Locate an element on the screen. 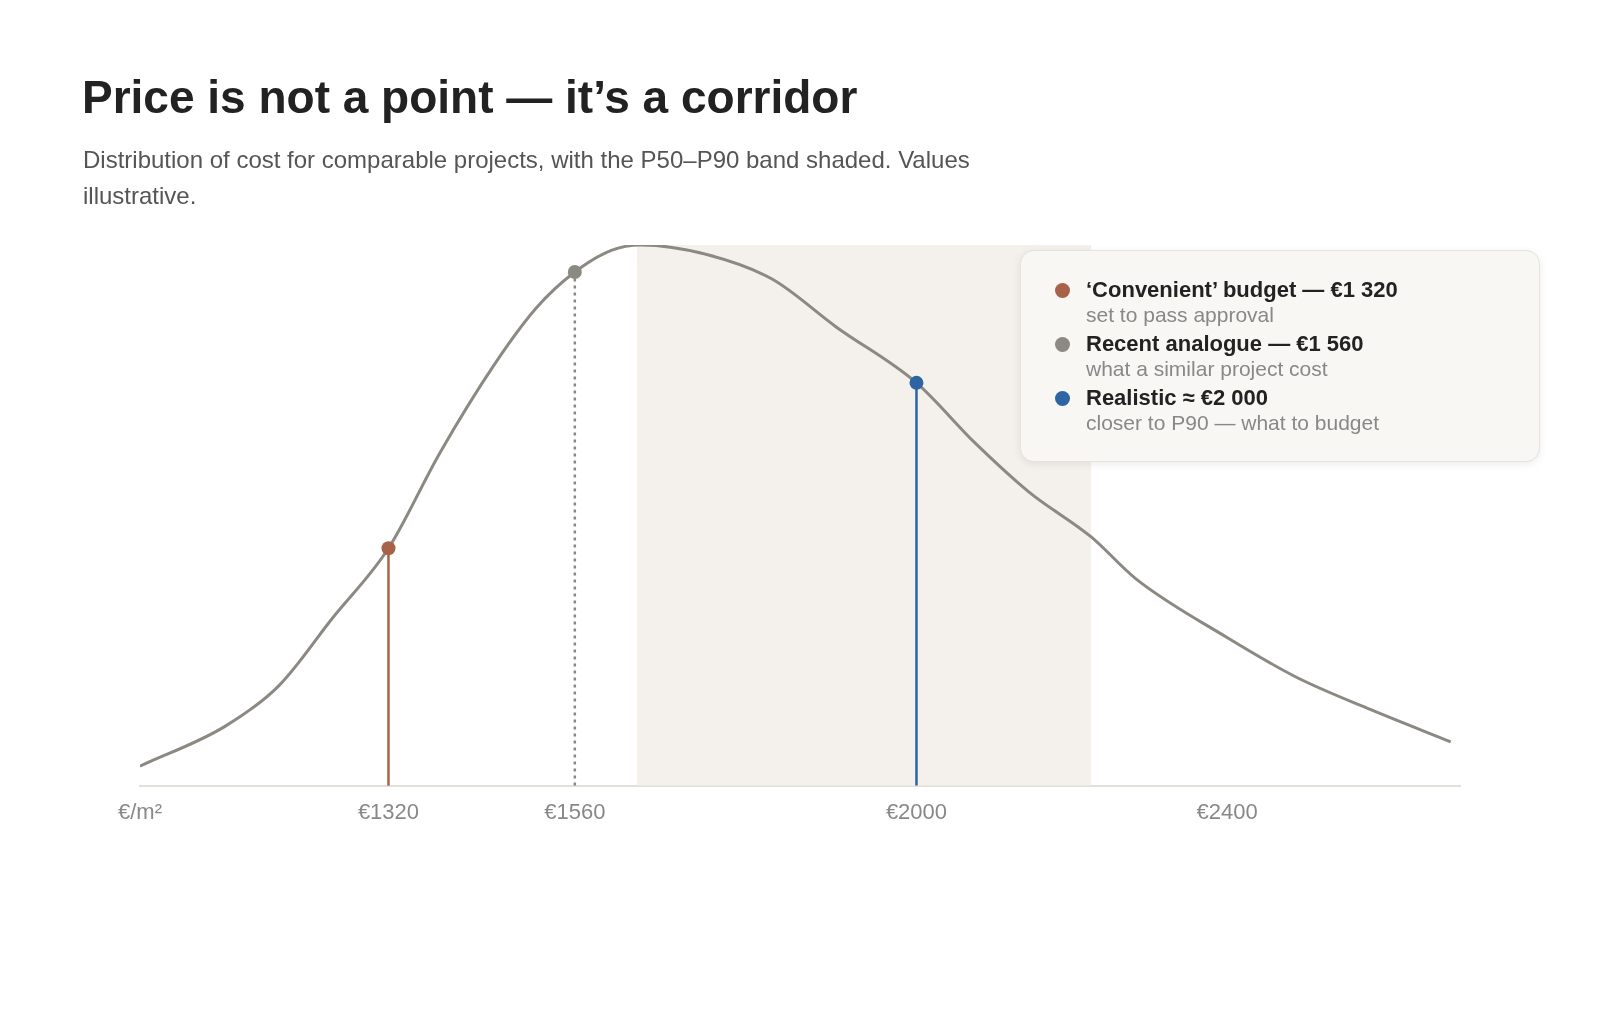 This screenshot has height=1025, width=1600. x-tick-label: €/m² is located at coordinates (140, 811).